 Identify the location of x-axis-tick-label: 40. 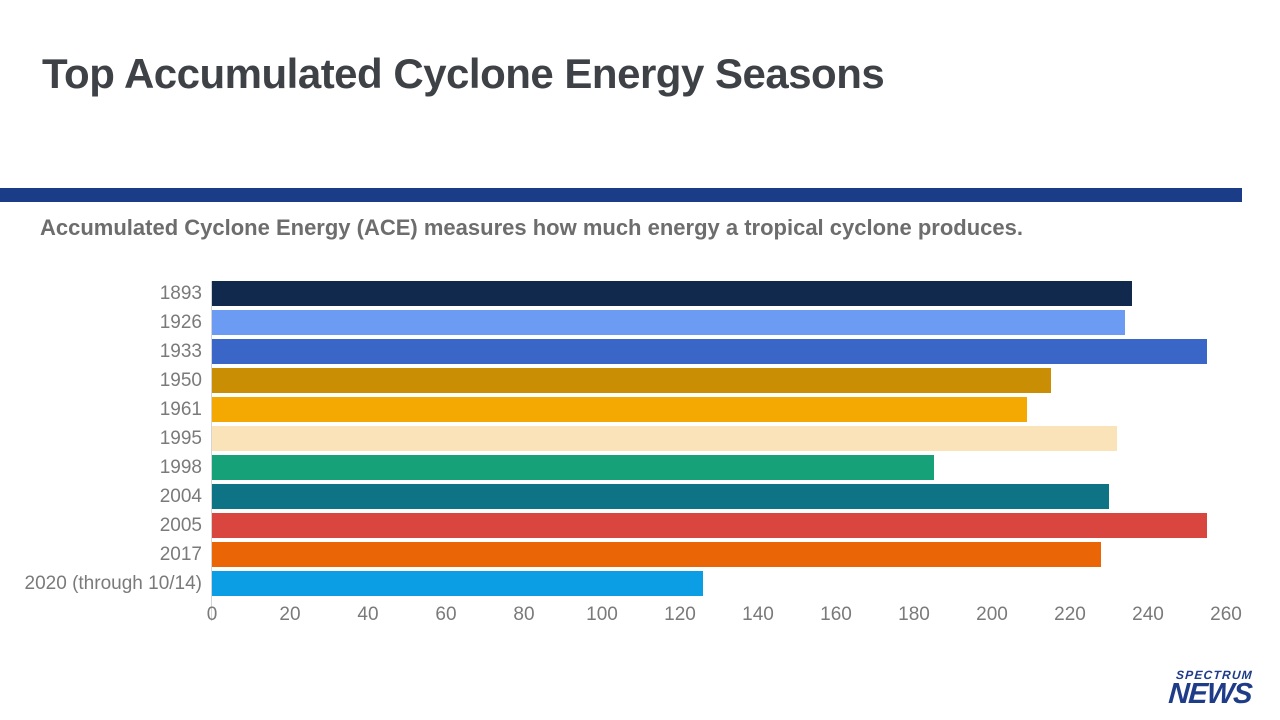
(368, 614).